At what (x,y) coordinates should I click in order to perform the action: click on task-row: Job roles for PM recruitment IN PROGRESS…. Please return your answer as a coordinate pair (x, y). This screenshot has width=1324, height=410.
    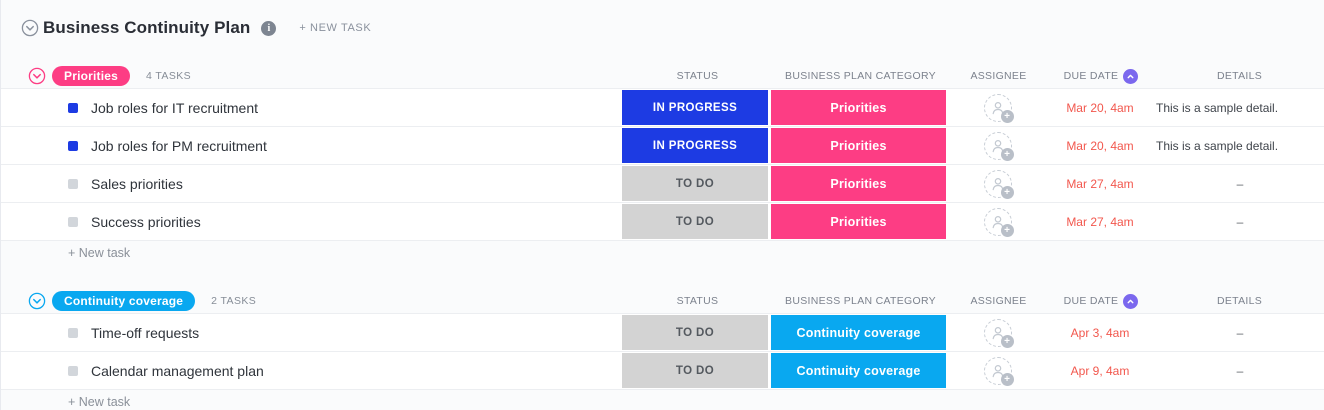
    Looking at the image, I should click on (662, 146).